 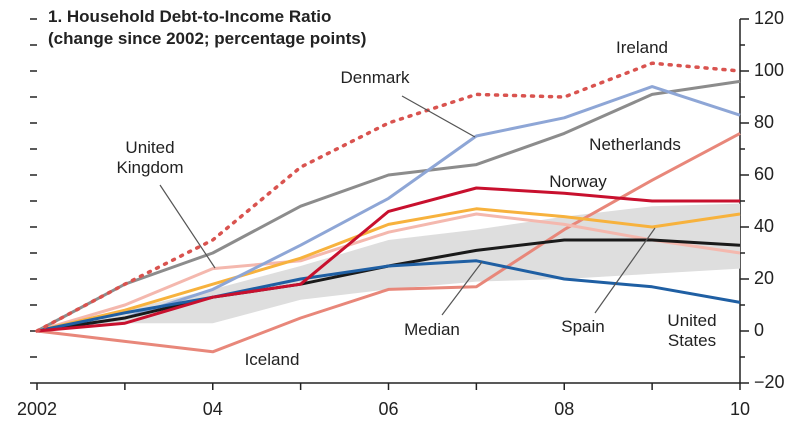 What do you see at coordinates (375, 77) in the screenshot?
I see `series-label: Denmark` at bounding box center [375, 77].